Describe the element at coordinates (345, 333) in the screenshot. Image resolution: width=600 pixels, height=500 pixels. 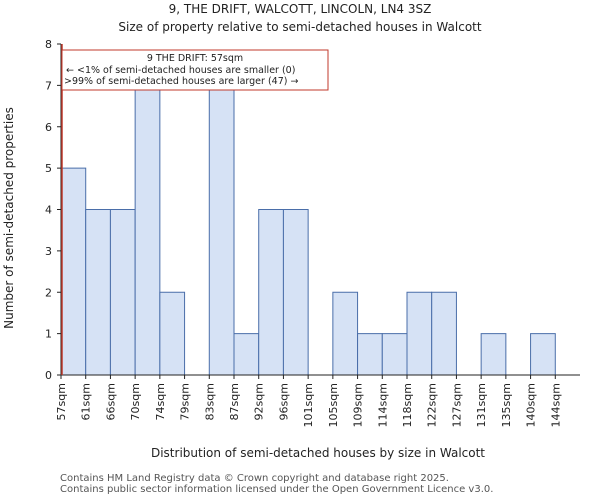
I see `bar-105sqm` at that location.